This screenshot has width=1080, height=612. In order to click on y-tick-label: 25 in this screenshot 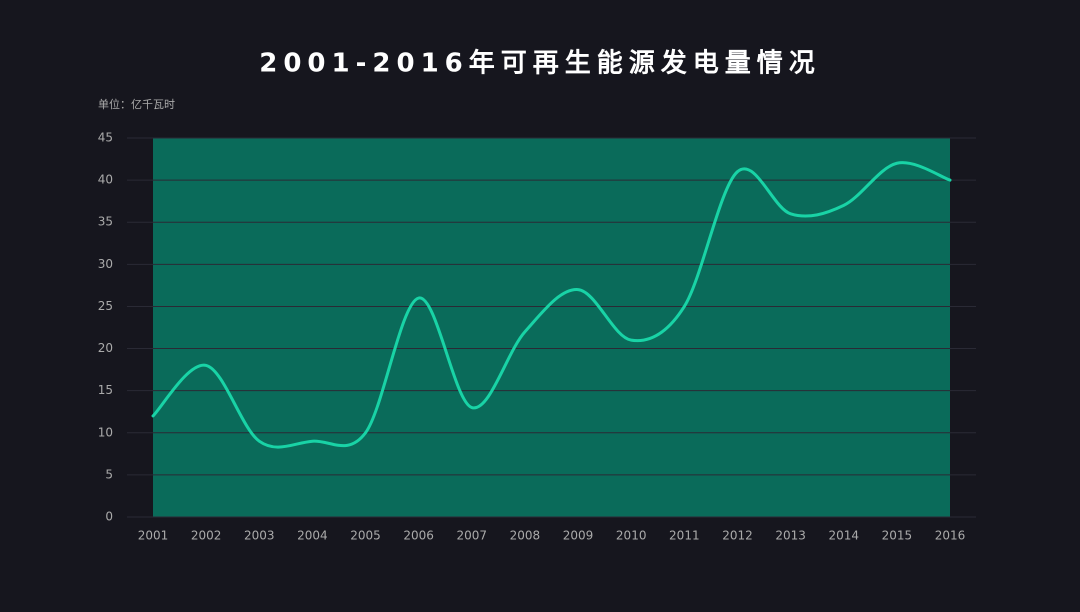, I will do `click(105, 306)`.